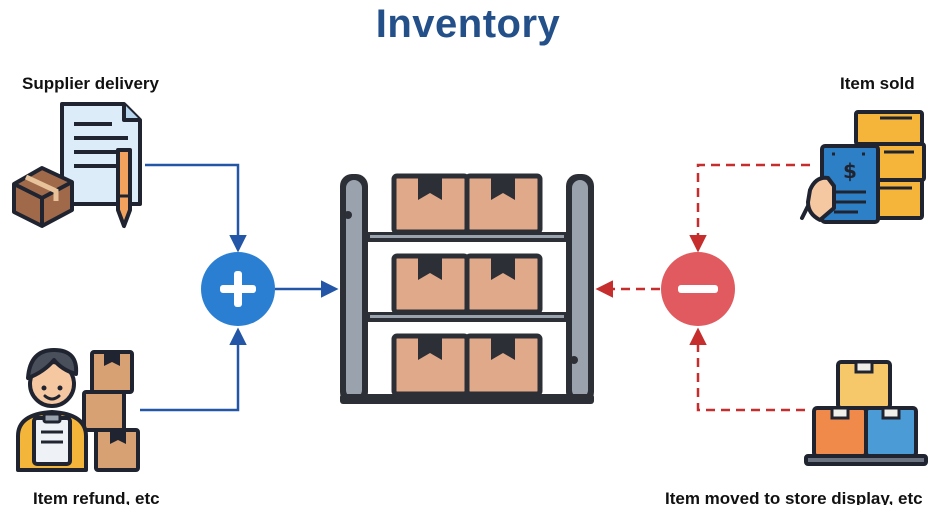  Describe the element at coordinates (877, 83) in the screenshot. I see `item-sold-label: Item sold` at that location.